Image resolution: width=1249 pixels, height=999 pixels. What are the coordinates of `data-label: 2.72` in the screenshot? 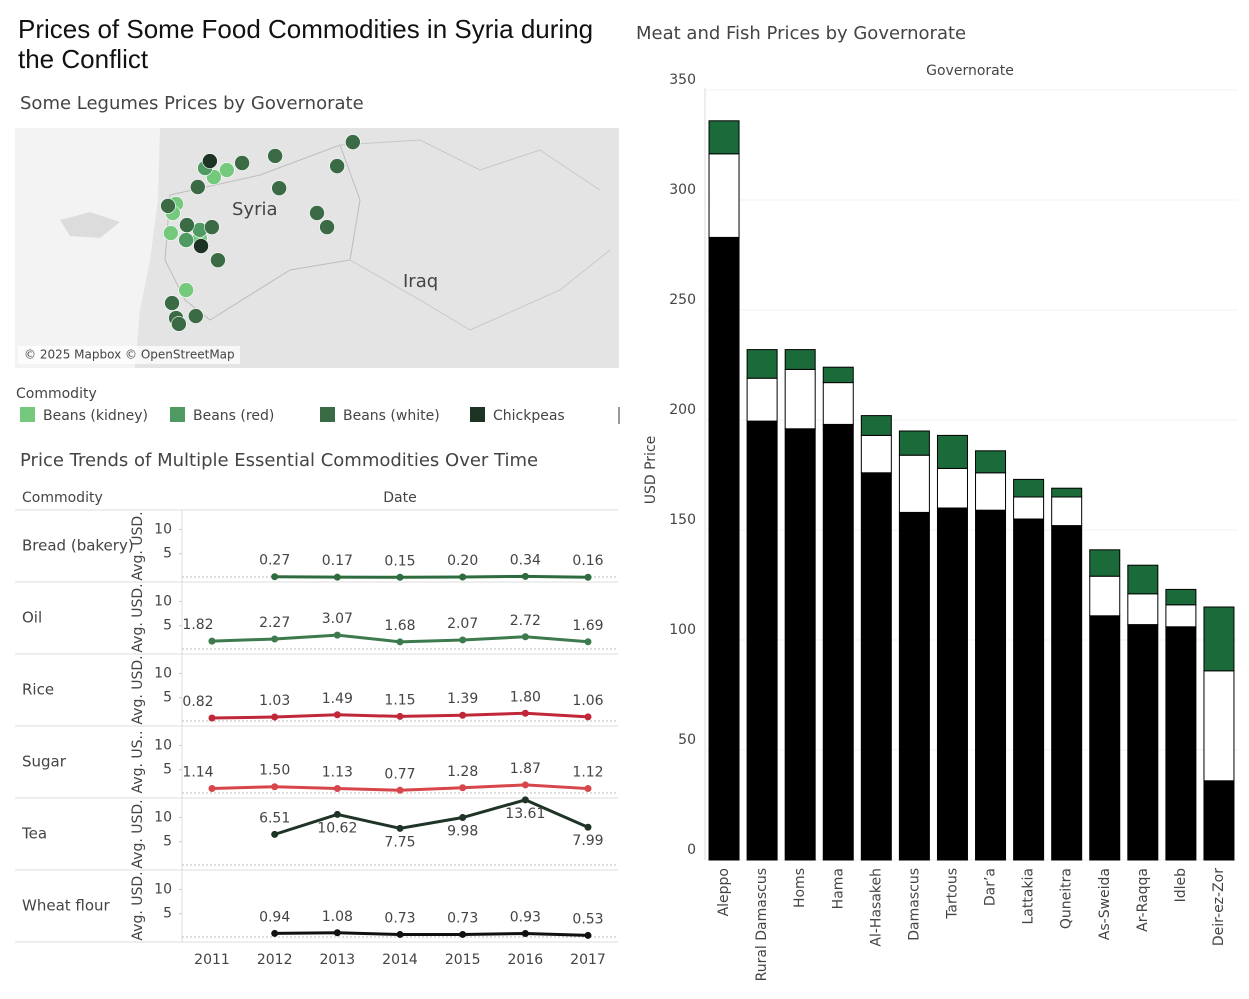 It's located at (525, 621).